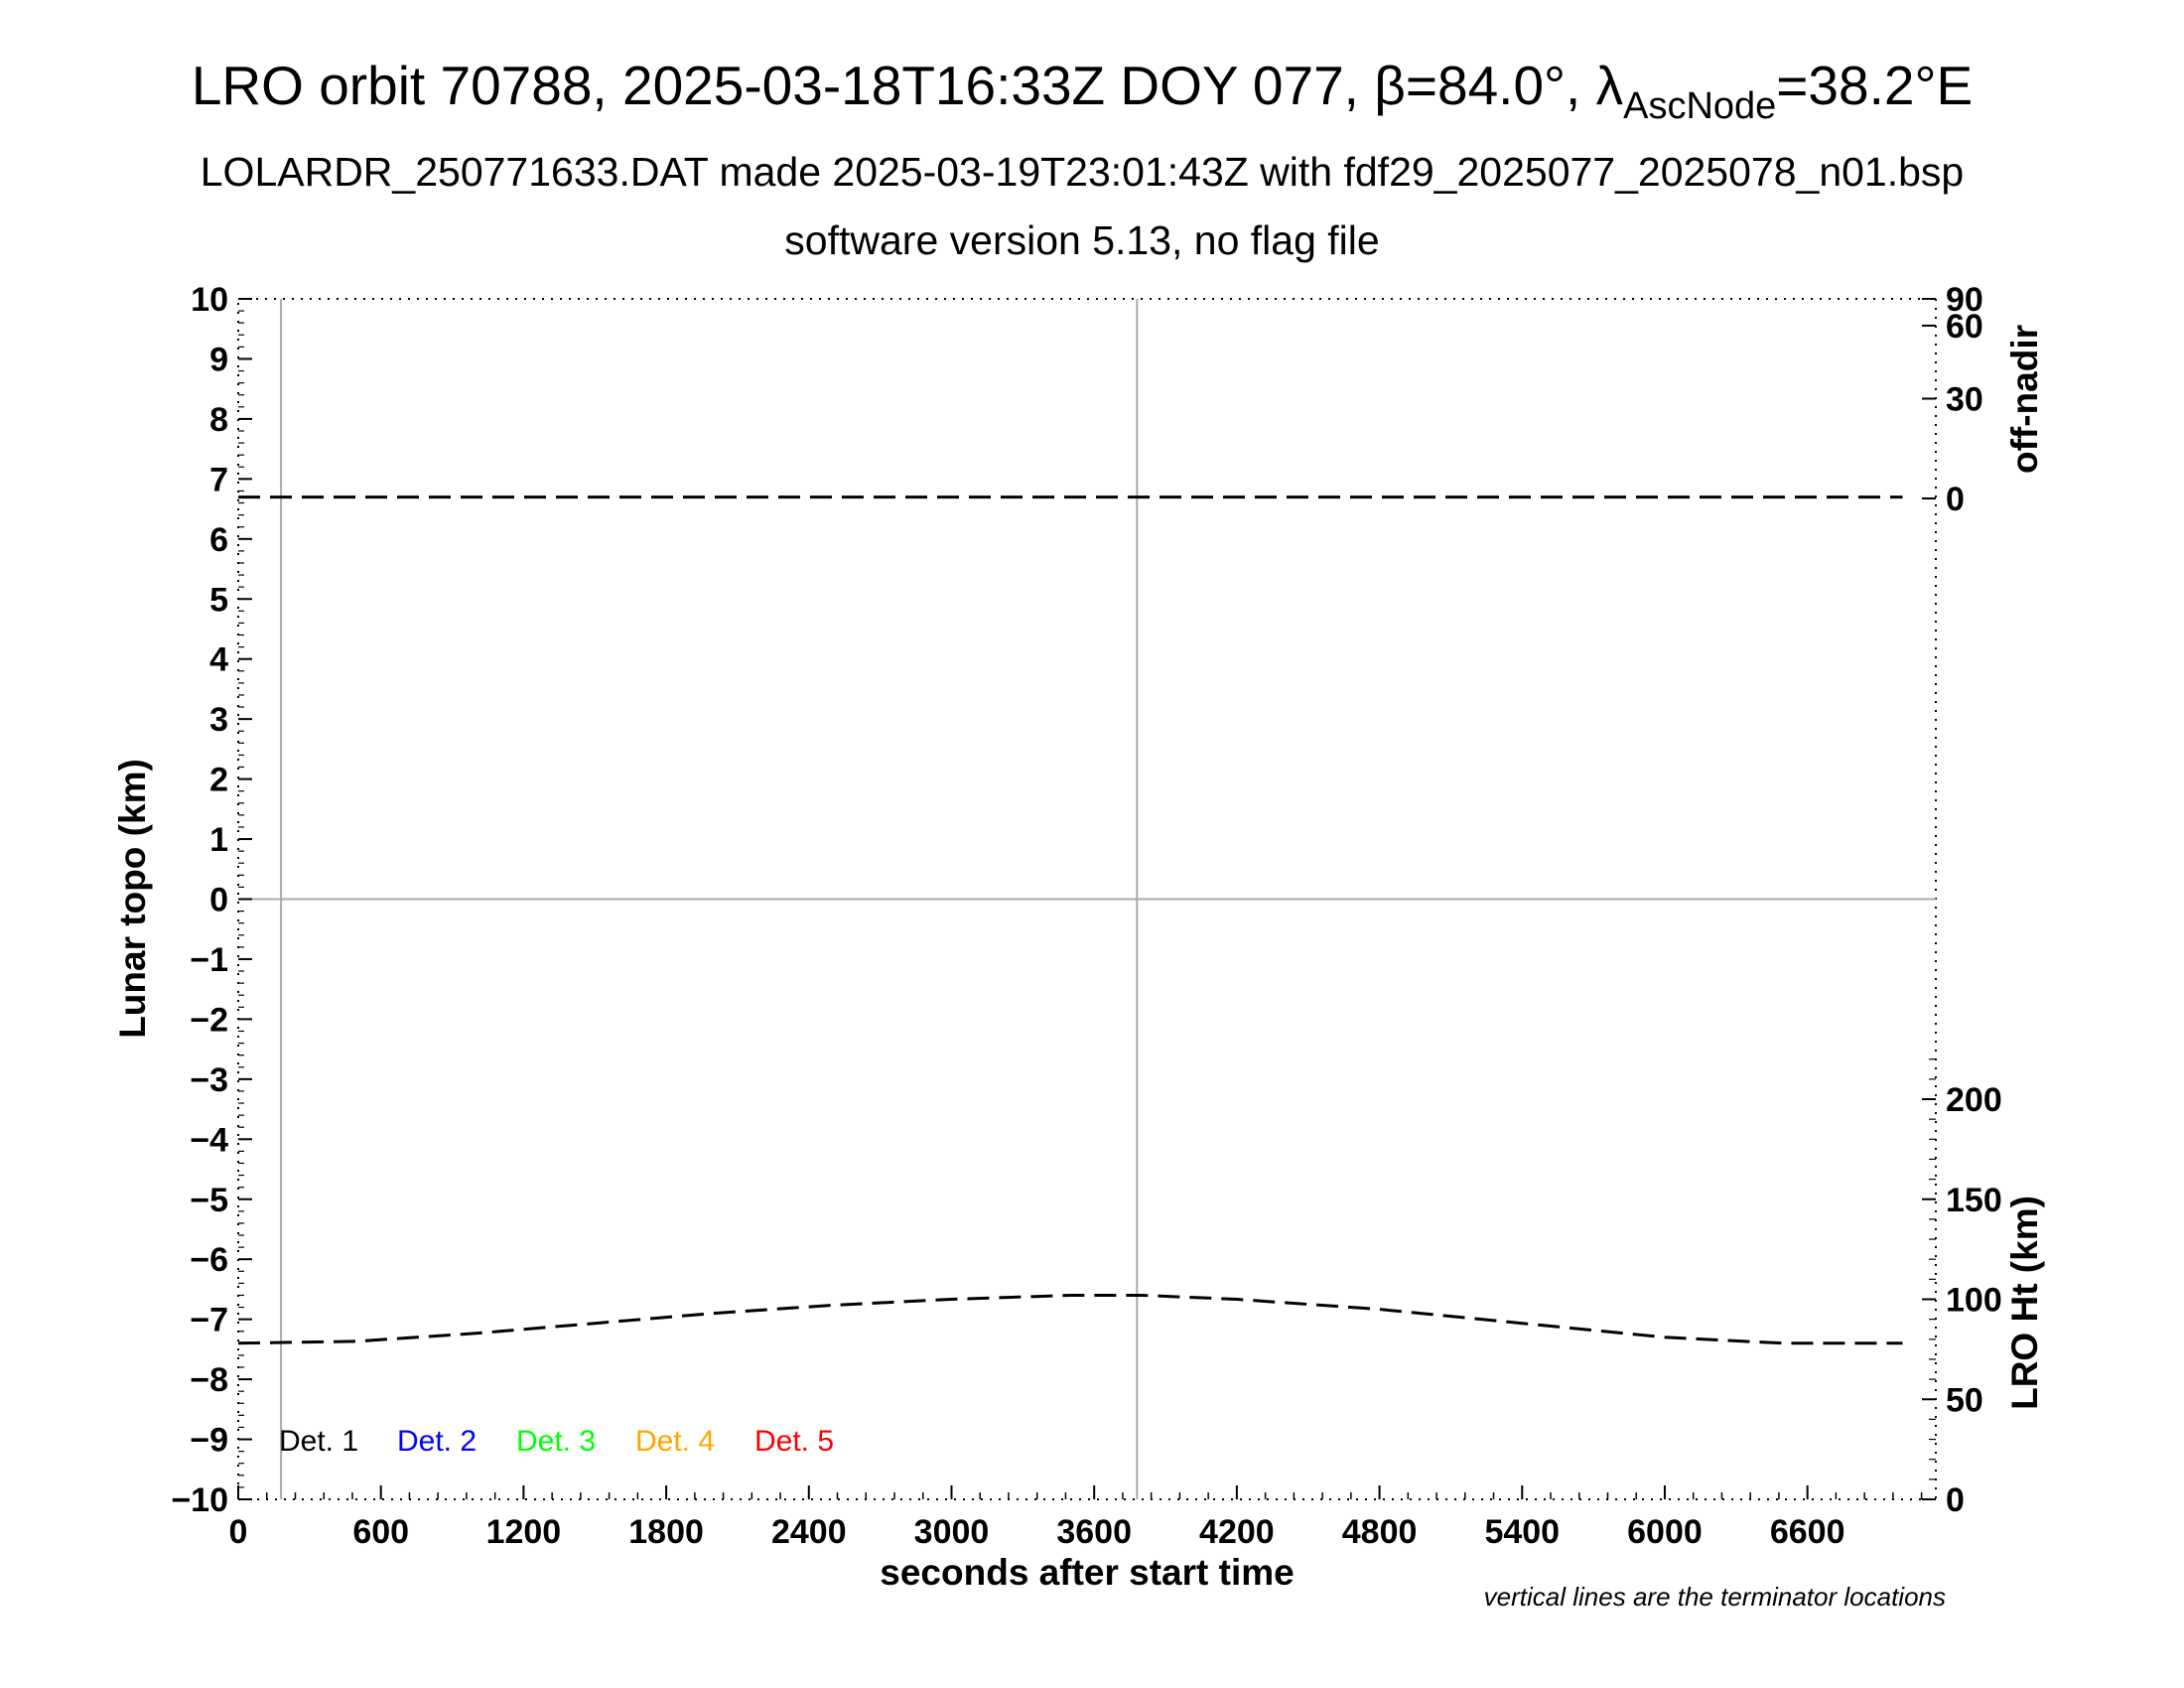 Image resolution: width=2184 pixels, height=1688 pixels. What do you see at coordinates (1964, 400) in the screenshot?
I see `offnadir-tick-label-2: 30` at bounding box center [1964, 400].